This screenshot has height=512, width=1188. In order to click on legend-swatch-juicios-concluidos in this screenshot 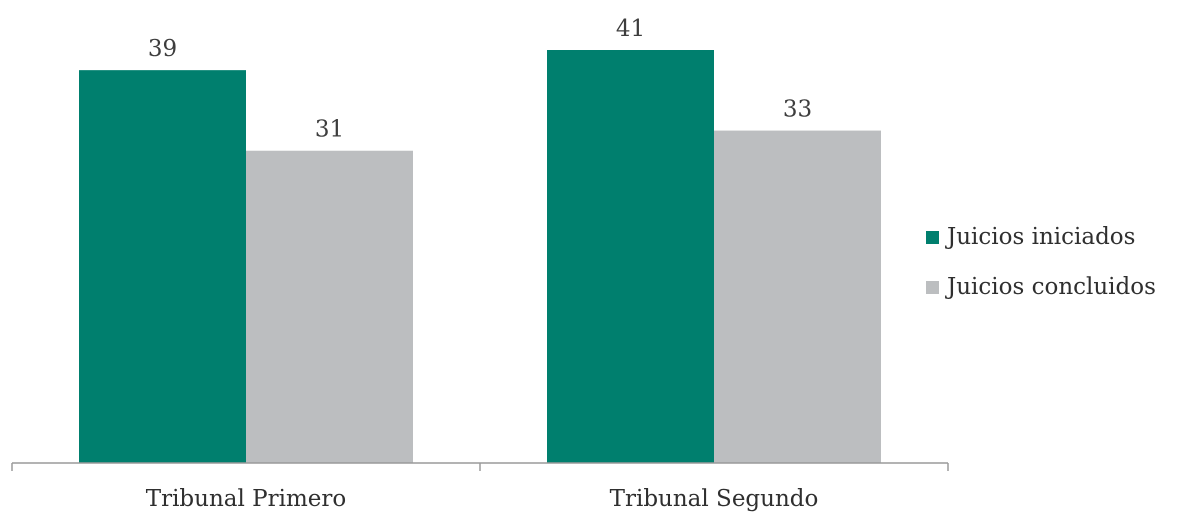, I will do `click(932, 287)`.